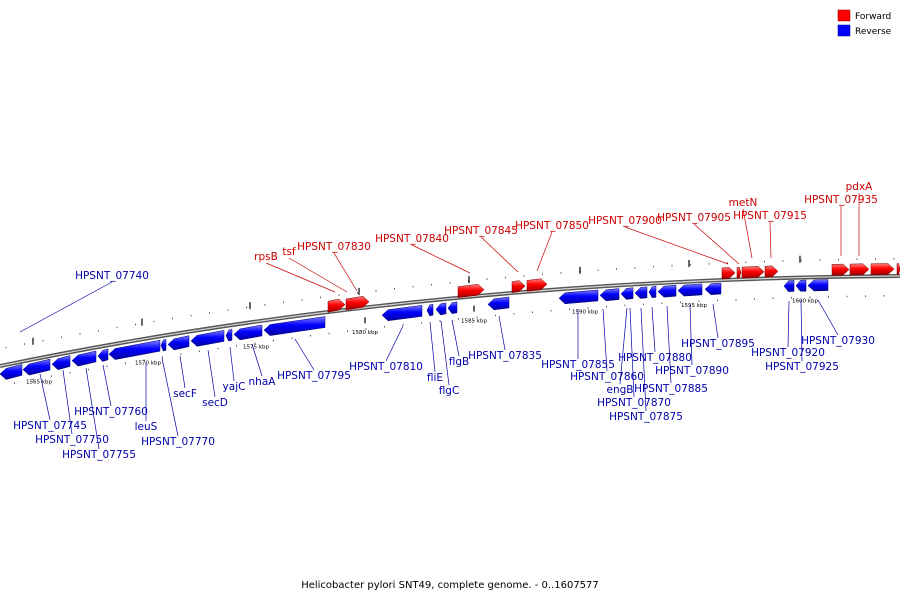 The height and width of the screenshot is (600, 900). I want to click on gene-label-pdxa: pdxA, so click(860, 187).